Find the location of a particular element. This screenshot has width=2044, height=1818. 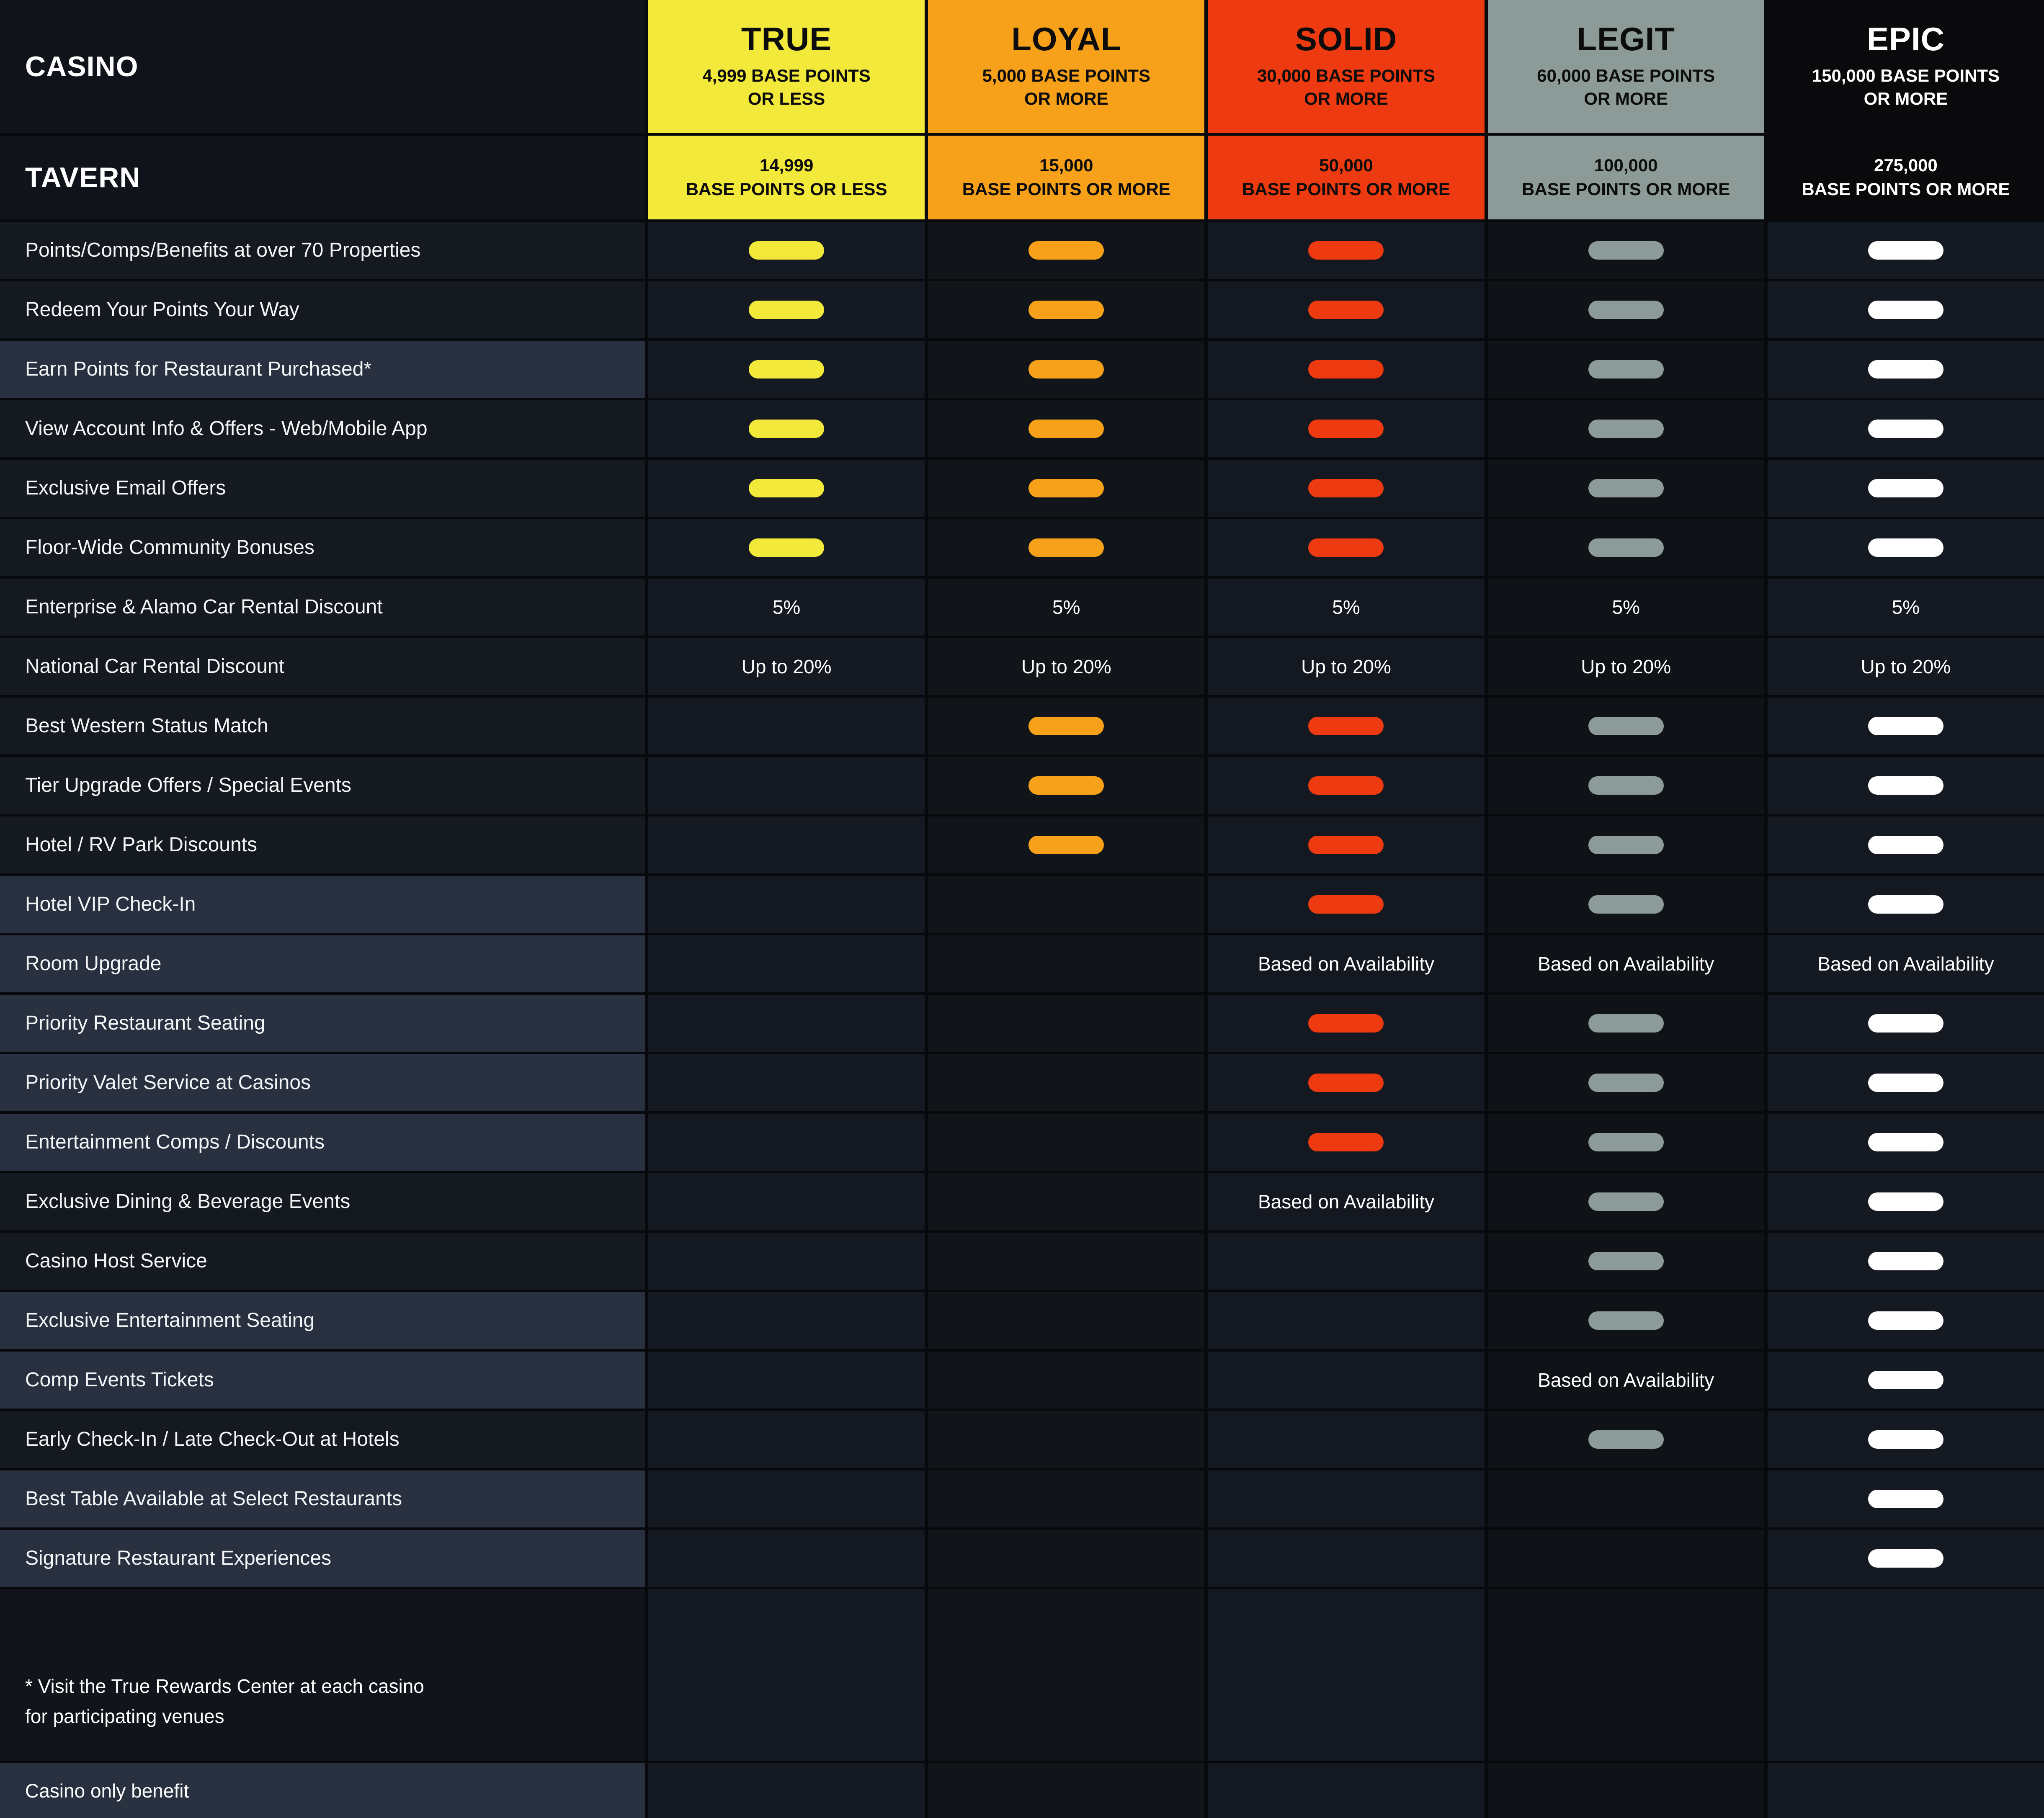

benefit-label: Comp Events Tickets is located at coordinates (322, 1380).